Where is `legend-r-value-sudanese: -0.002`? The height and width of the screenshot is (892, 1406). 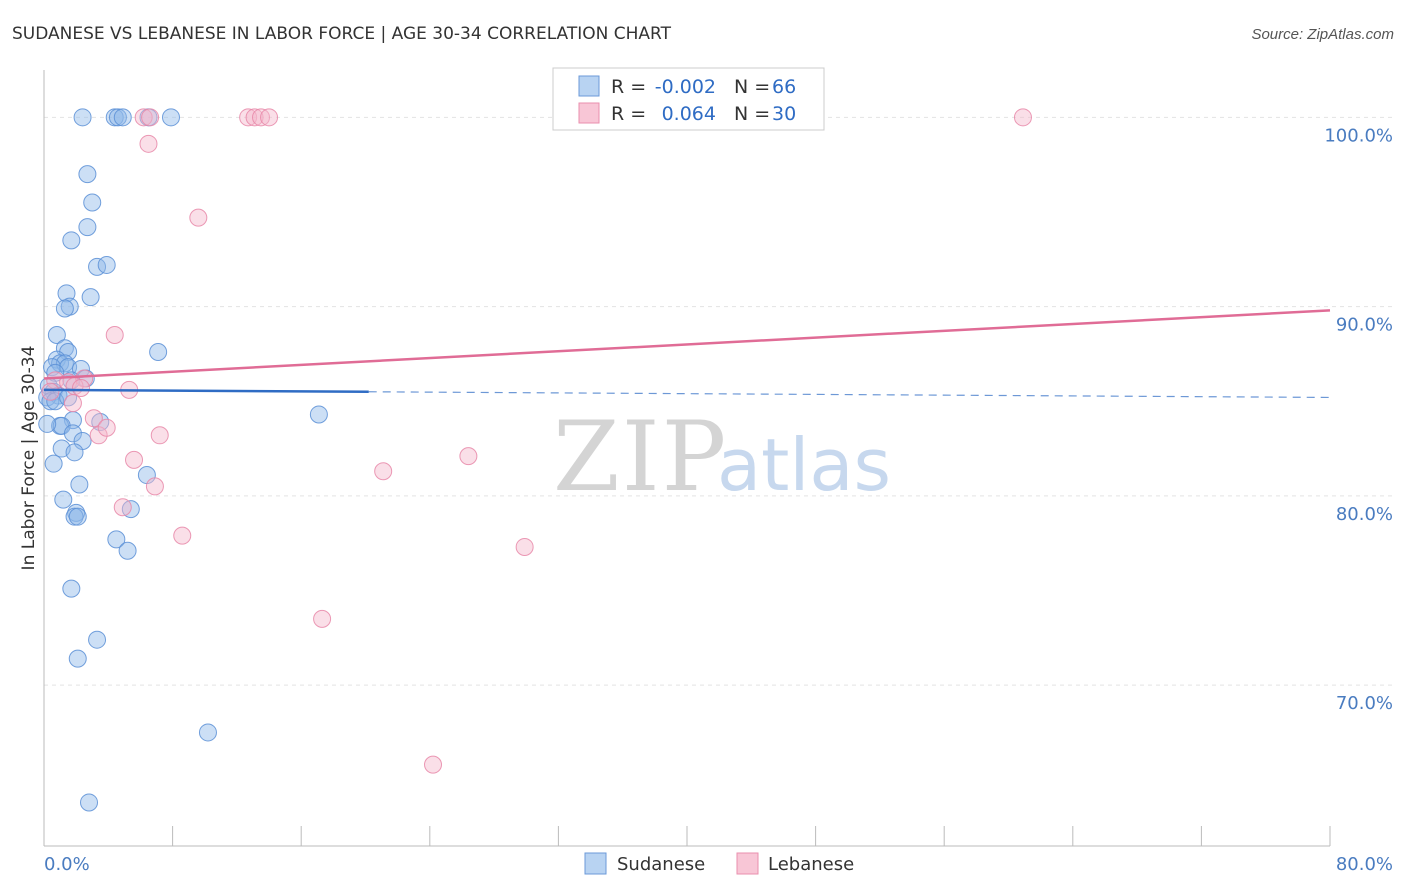
legend-r-value-sudanese: -0.002 is located at coordinates (685, 87).